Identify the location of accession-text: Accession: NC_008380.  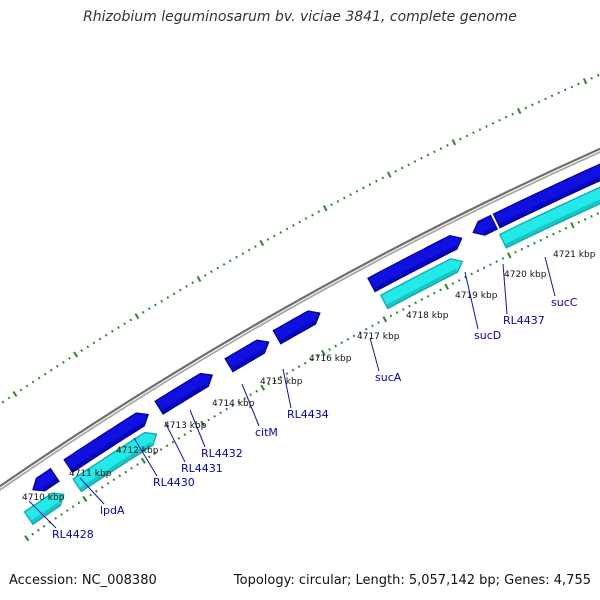
(83, 580).